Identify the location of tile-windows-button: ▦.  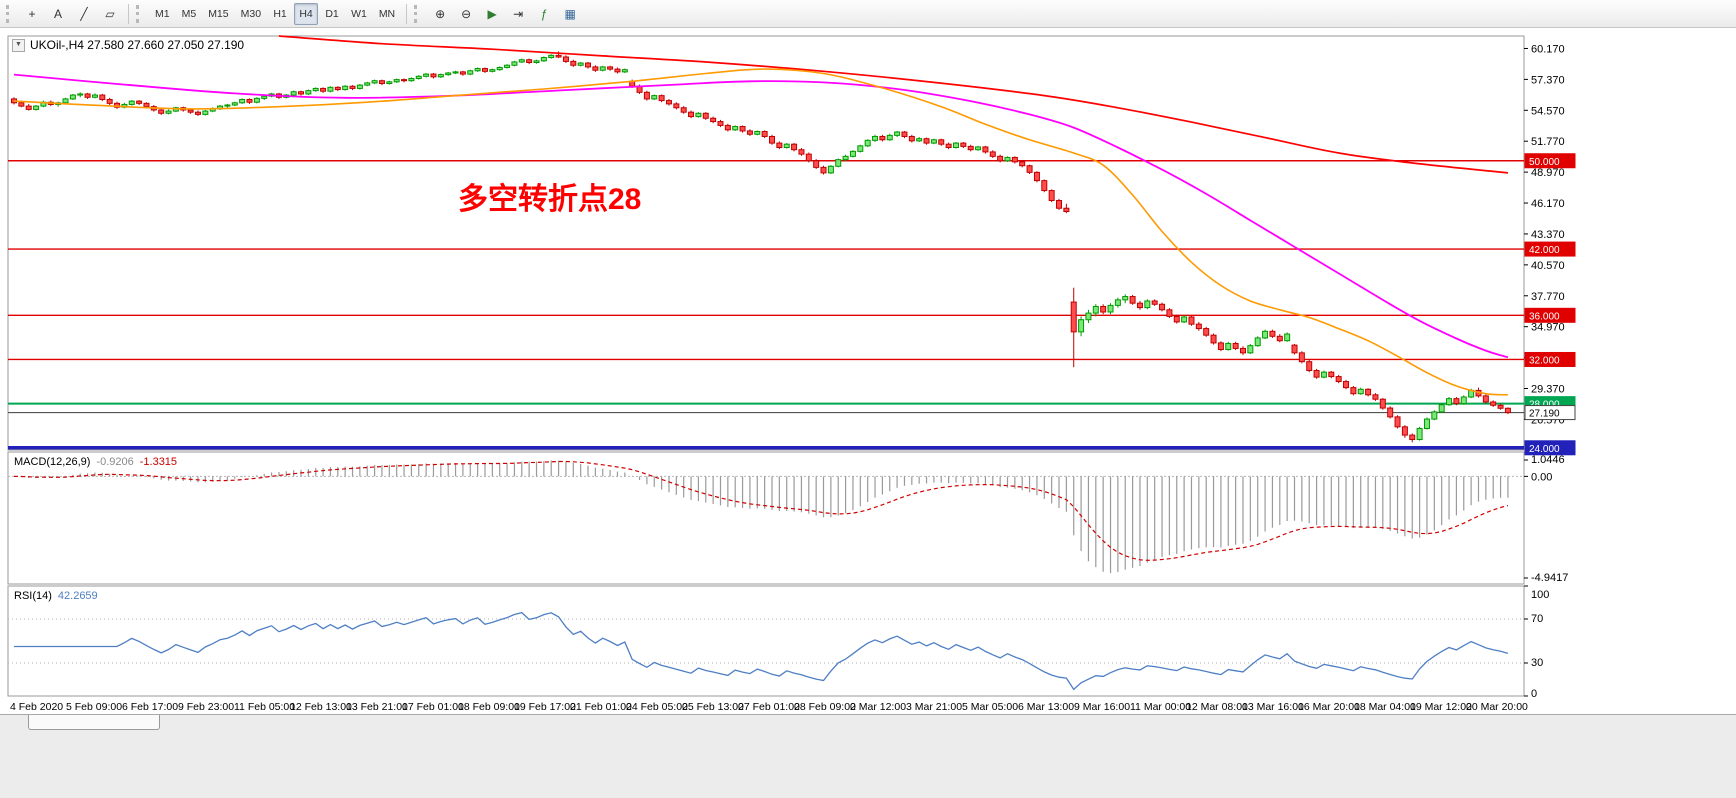
(570, 14).